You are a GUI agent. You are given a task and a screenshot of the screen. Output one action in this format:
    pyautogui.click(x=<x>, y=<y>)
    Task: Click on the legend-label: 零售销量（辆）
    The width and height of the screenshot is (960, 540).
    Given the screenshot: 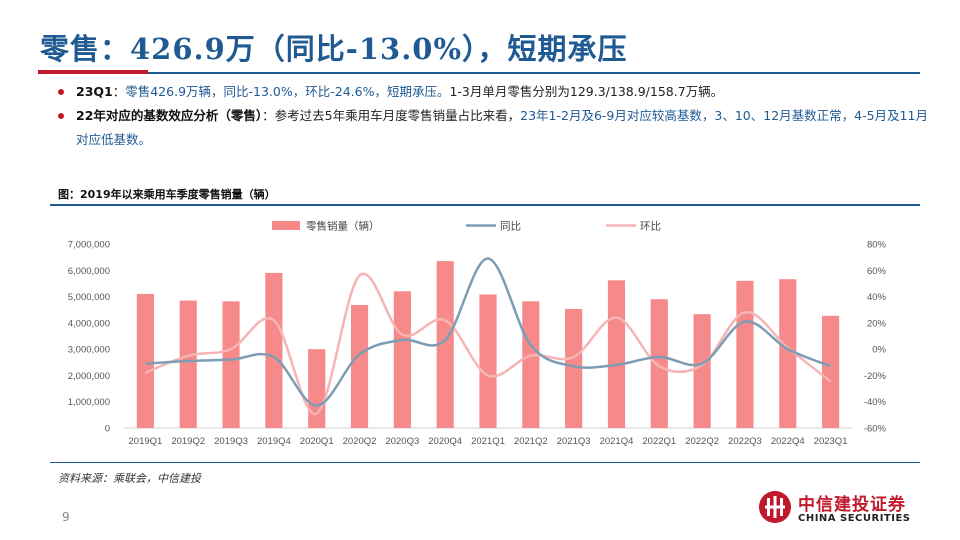 What is the action you would take?
    pyautogui.click(x=343, y=226)
    